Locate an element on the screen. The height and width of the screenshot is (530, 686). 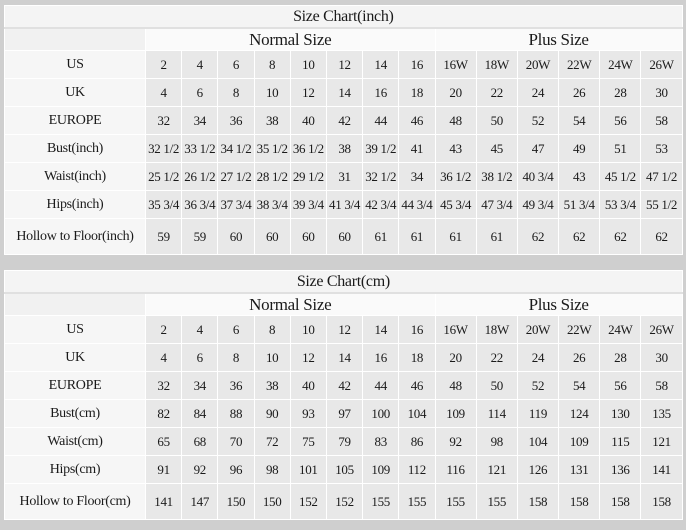
size-cell: 105 is located at coordinates (344, 469).